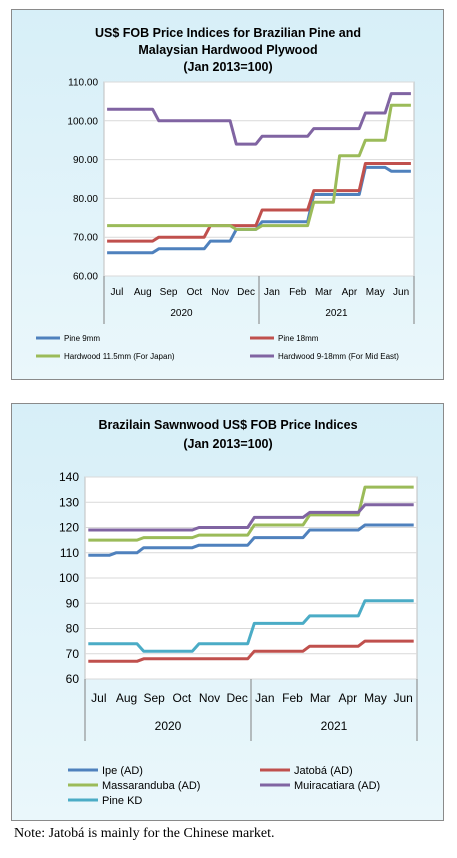  What do you see at coordinates (227, 444) in the screenshot?
I see `sawnwood-title-line: (Jan 2013=100)` at bounding box center [227, 444].